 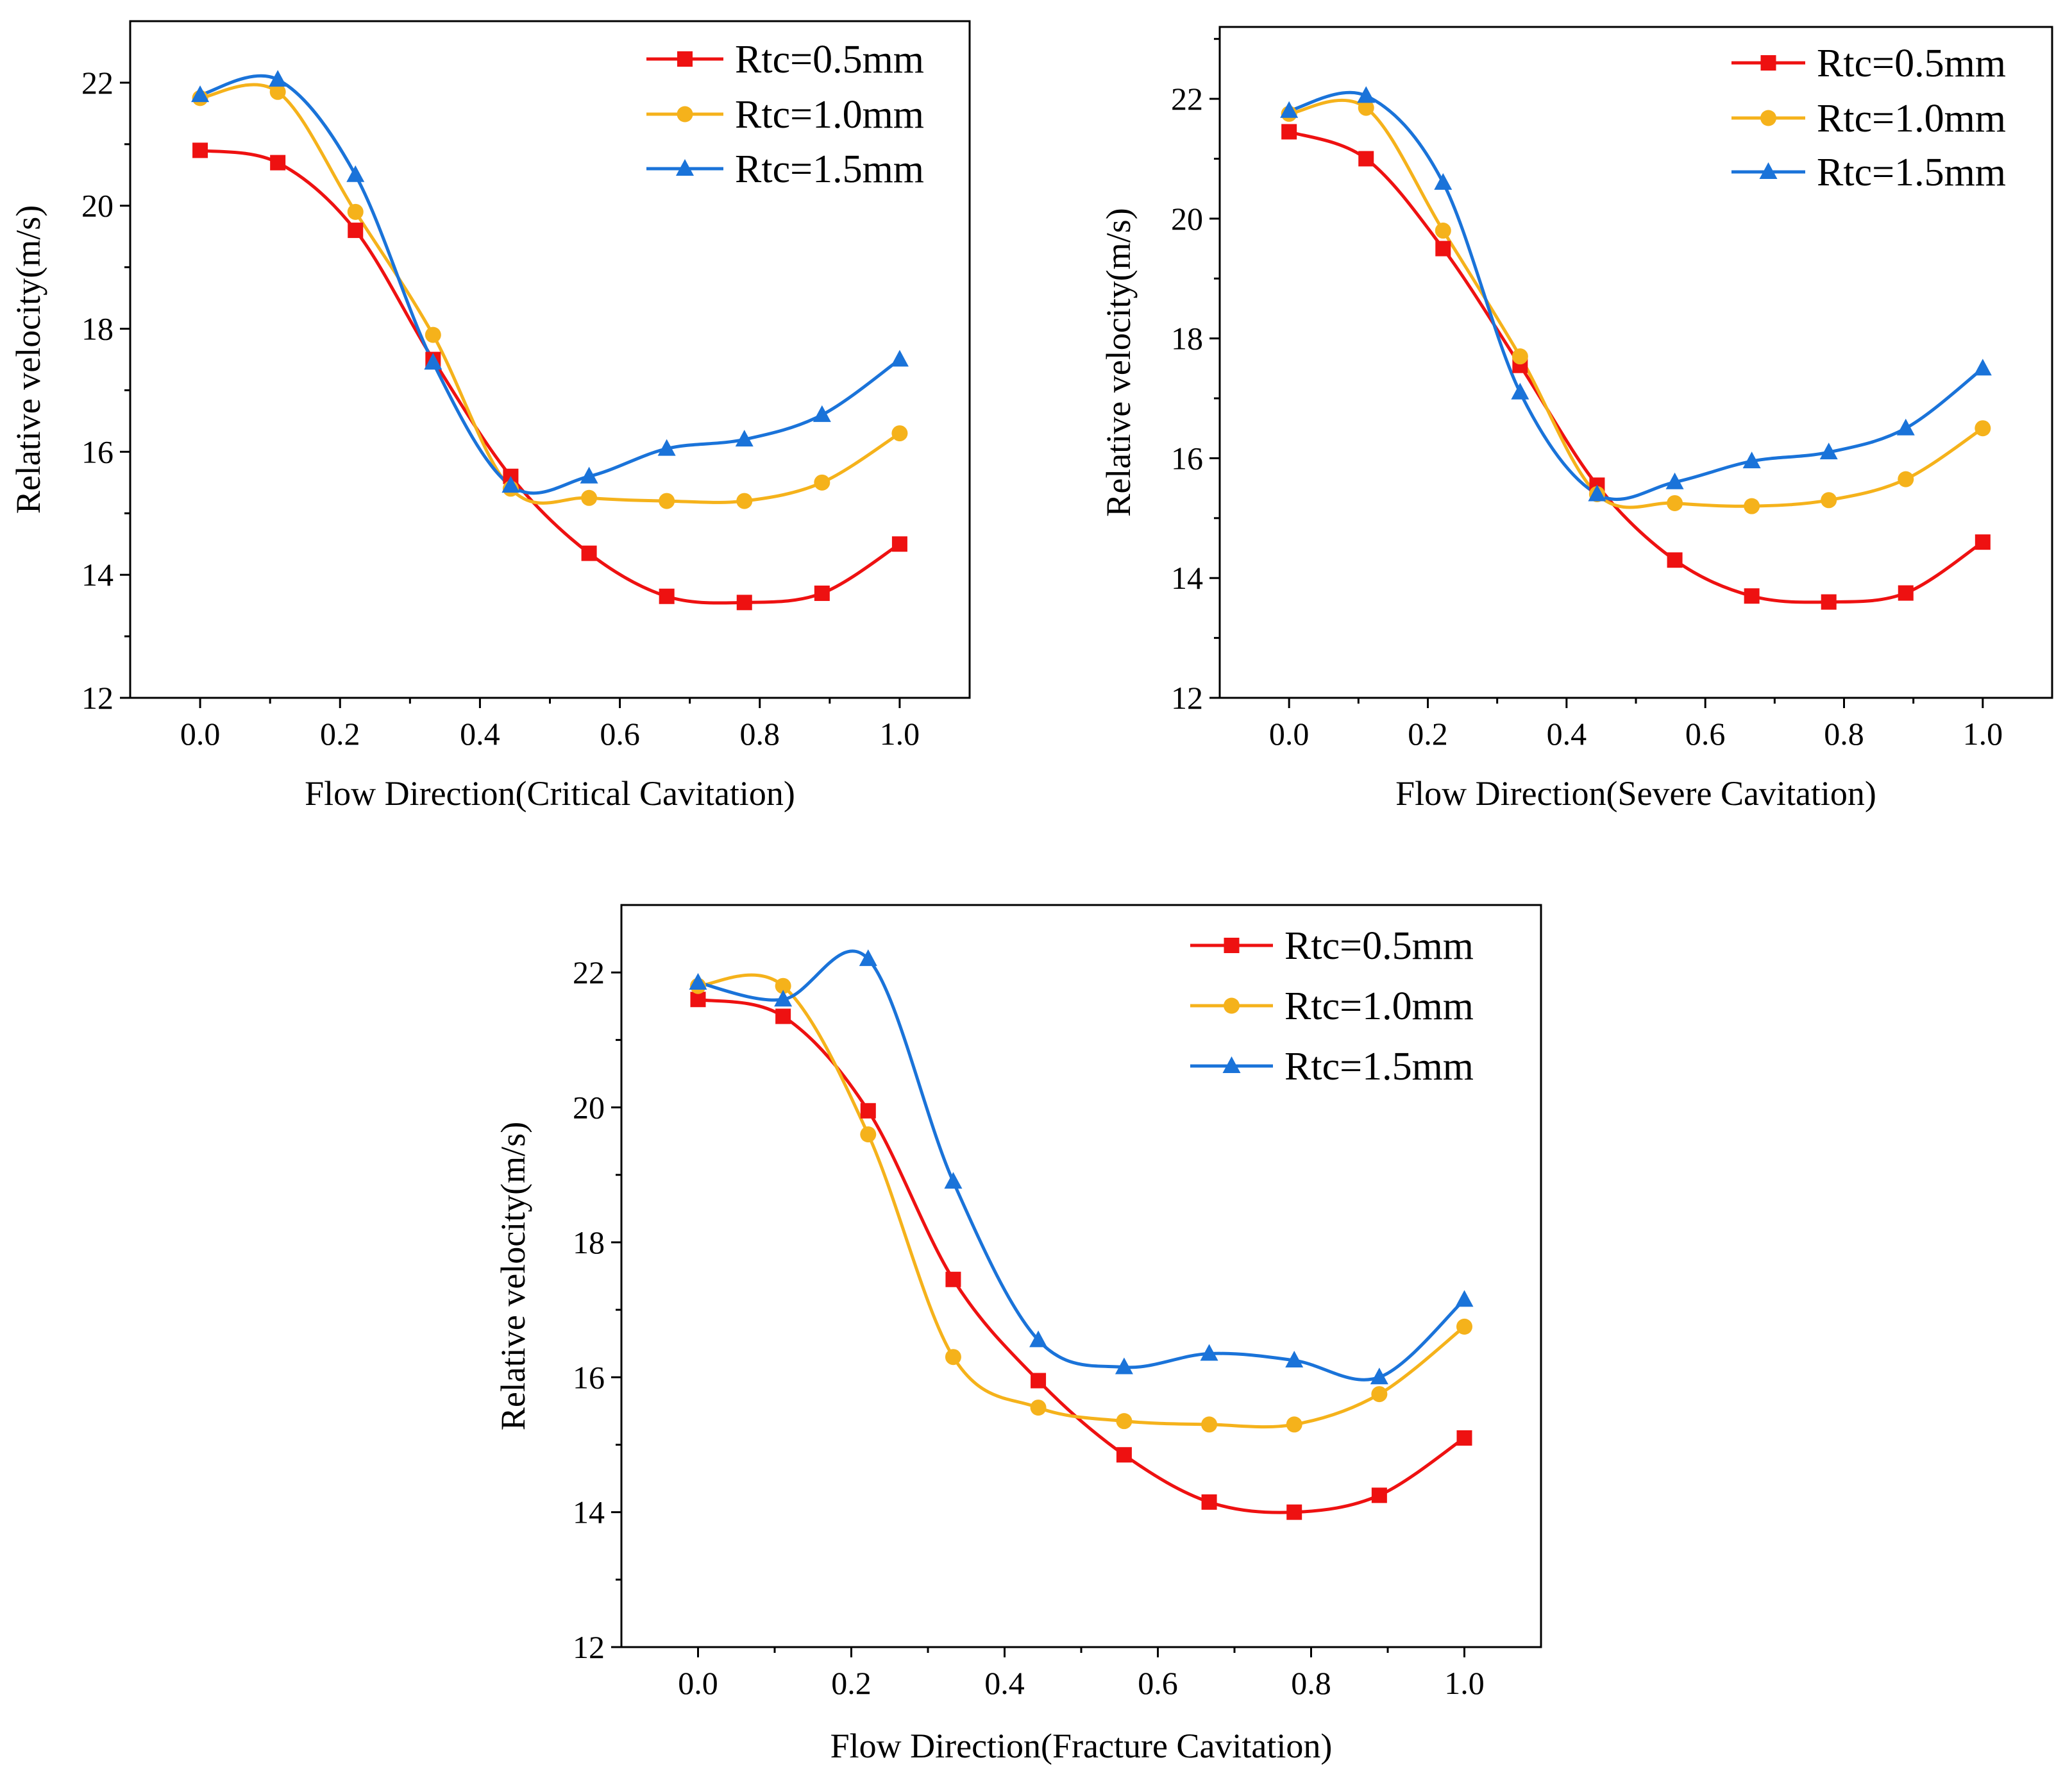 I want to click on y-tick-label: 12, so click(x=589, y=1647).